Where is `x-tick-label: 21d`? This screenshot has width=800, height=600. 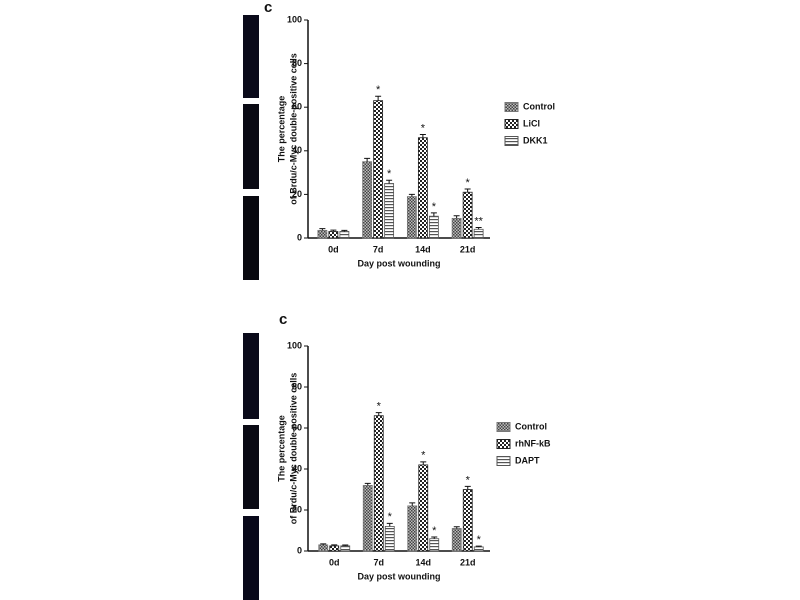 x-tick-label: 21d is located at coordinates (468, 562).